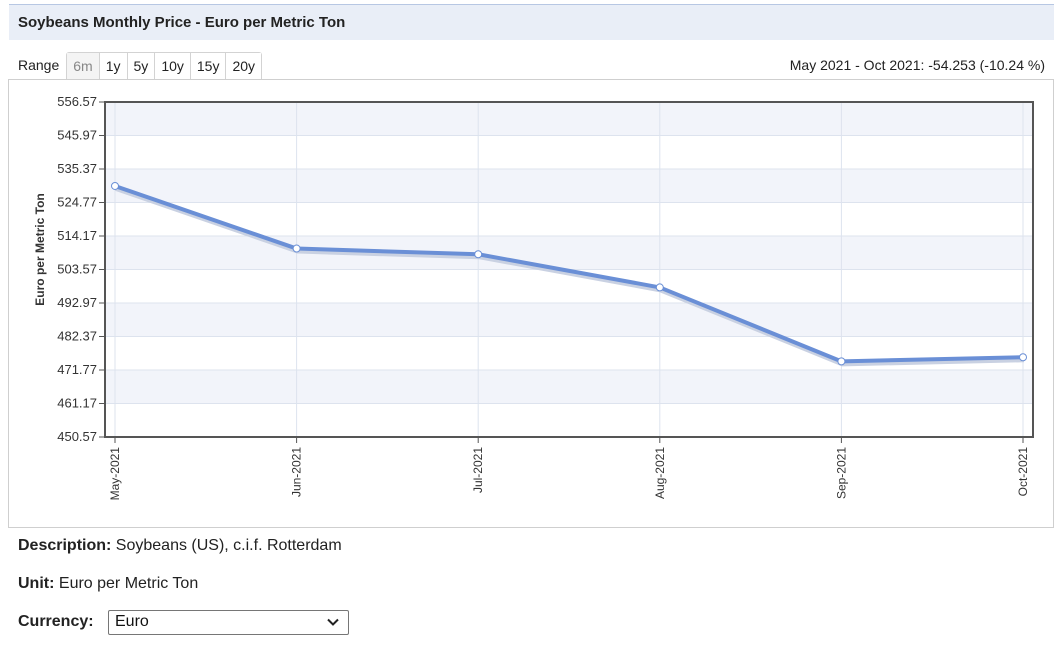 The height and width of the screenshot is (648, 1057). What do you see at coordinates (77, 403) in the screenshot?
I see `y-tick-label: 461.17` at bounding box center [77, 403].